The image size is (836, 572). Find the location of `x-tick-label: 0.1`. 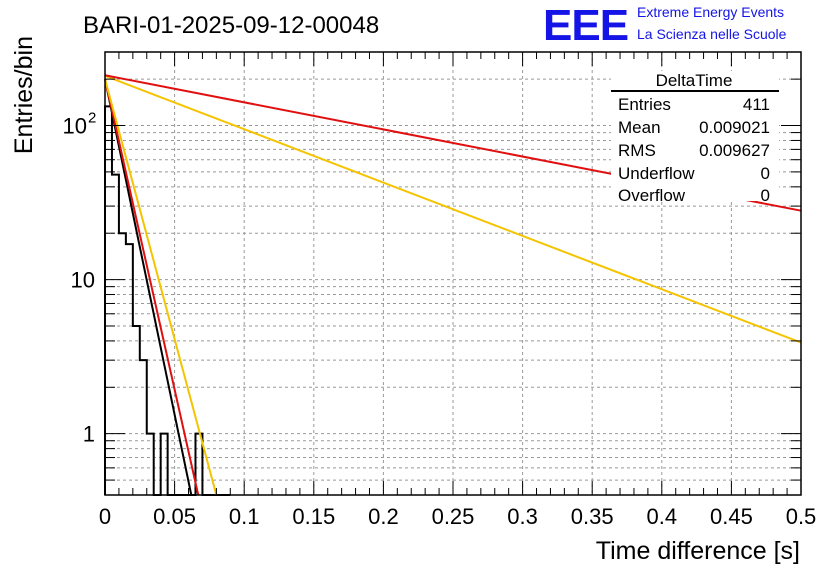

x-tick-label: 0.1 is located at coordinates (244, 516).